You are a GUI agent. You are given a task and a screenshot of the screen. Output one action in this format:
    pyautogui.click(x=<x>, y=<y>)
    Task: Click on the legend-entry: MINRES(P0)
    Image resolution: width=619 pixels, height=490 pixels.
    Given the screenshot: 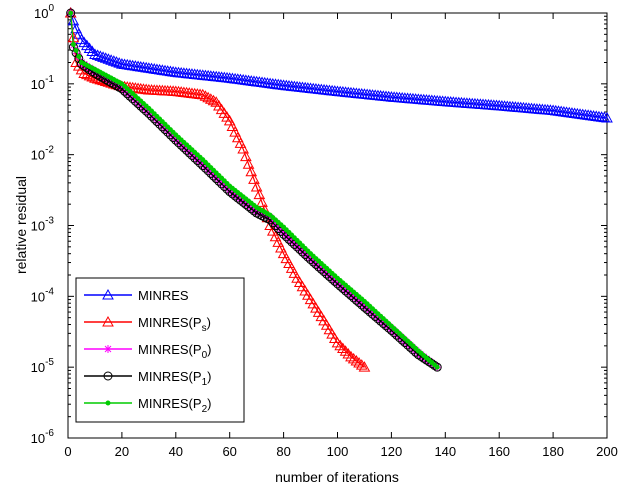 What is the action you would take?
    pyautogui.click(x=147, y=351)
    